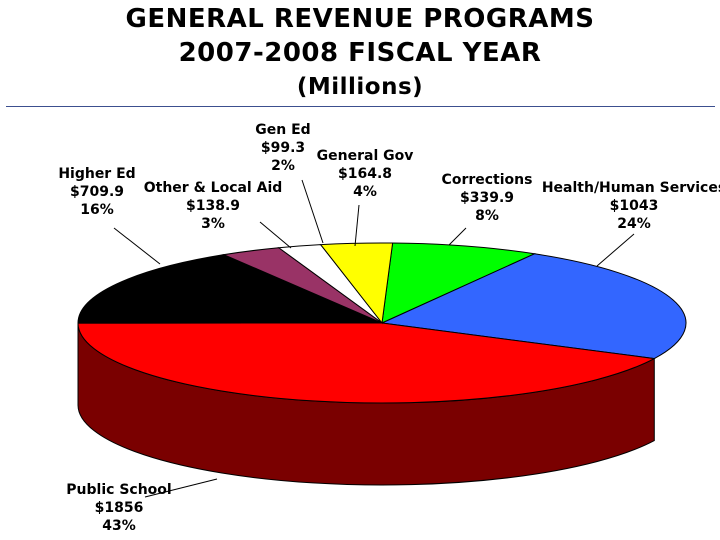  What do you see at coordinates (360, 53) in the screenshot?
I see `chart-title-line-2: 2007-2008 FISCAL YEAR` at bounding box center [360, 53].